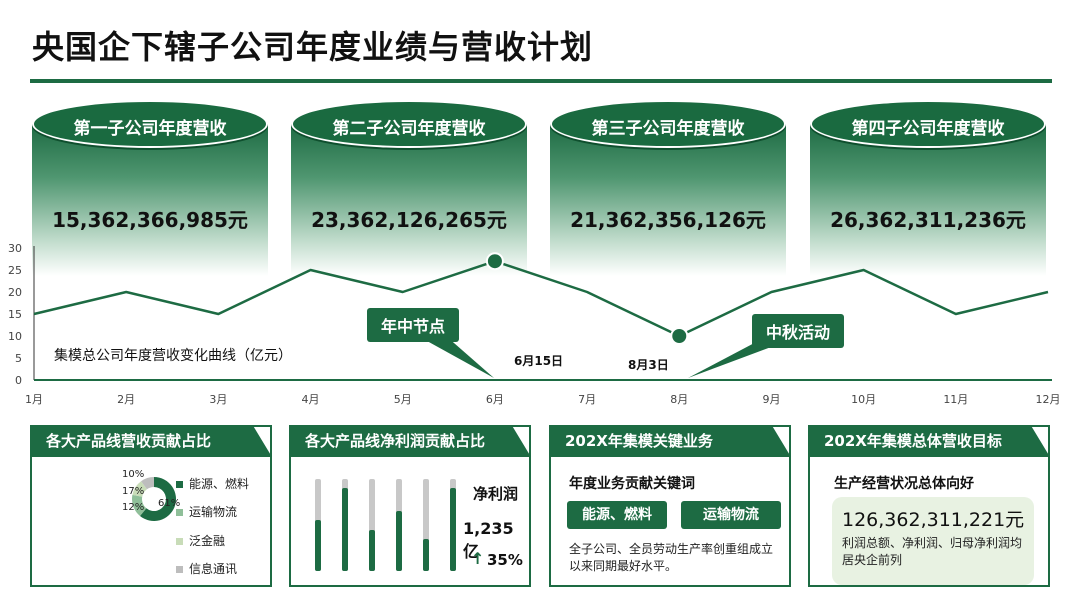  What do you see at coordinates (863, 399) in the screenshot?
I see `x-tick-label: 10月` at bounding box center [863, 399].